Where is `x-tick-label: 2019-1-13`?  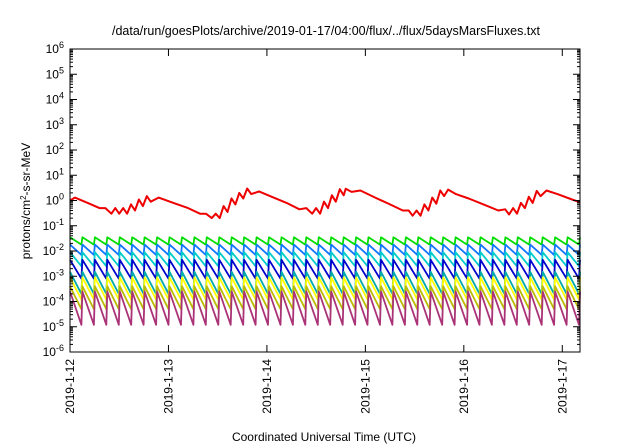
x-tick-label: 2019-1-13 is located at coordinates (168, 386).